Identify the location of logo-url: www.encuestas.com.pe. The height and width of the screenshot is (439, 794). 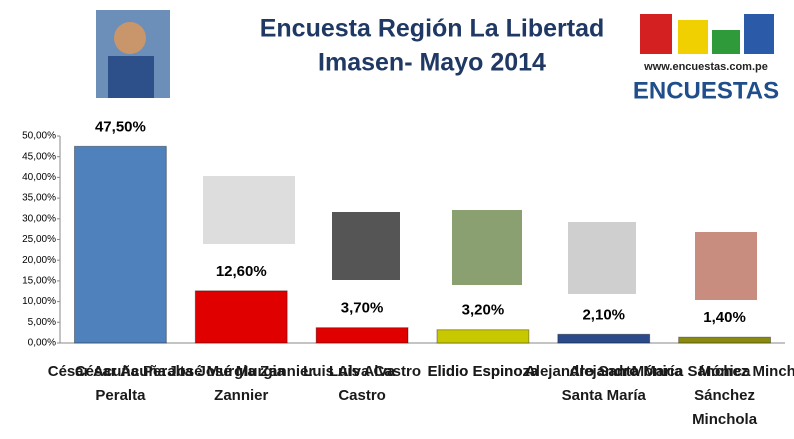
(705, 67).